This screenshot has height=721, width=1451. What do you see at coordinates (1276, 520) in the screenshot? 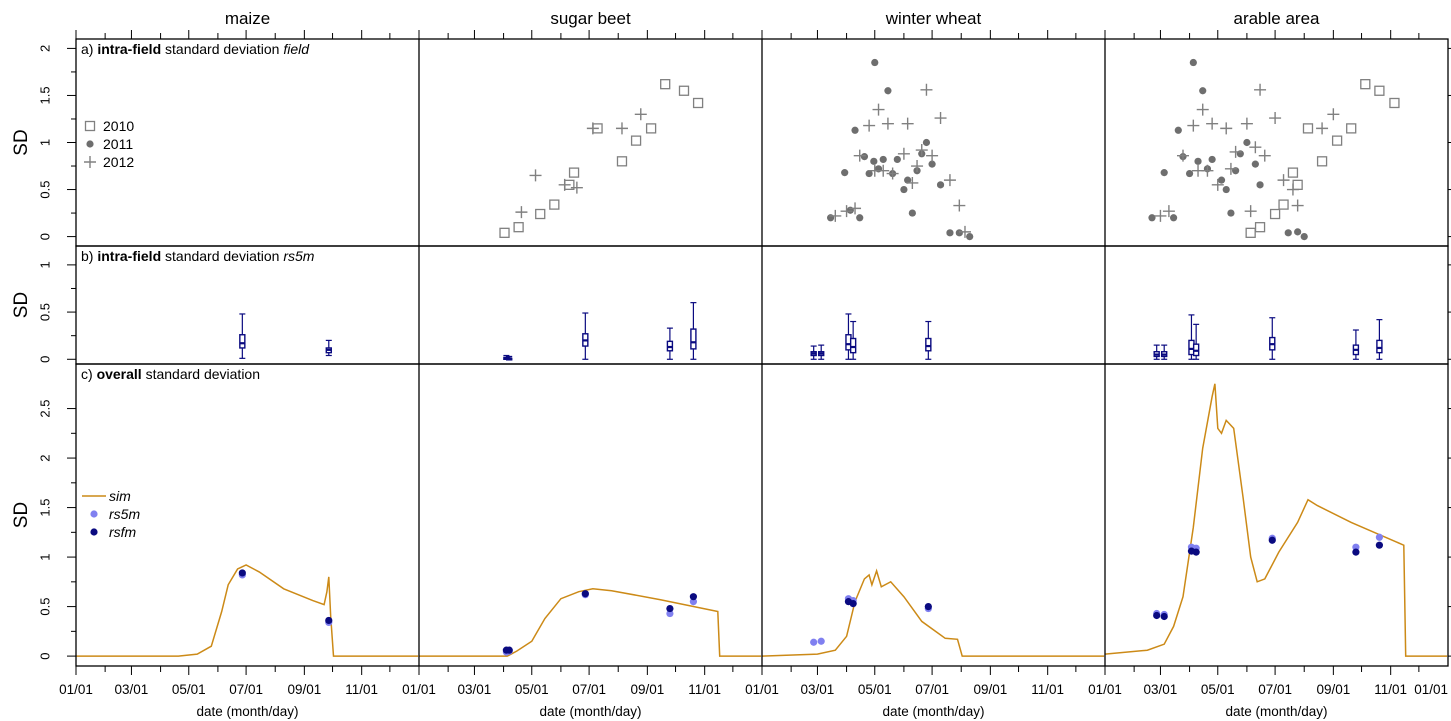
I see `sim-line` at bounding box center [1276, 520].